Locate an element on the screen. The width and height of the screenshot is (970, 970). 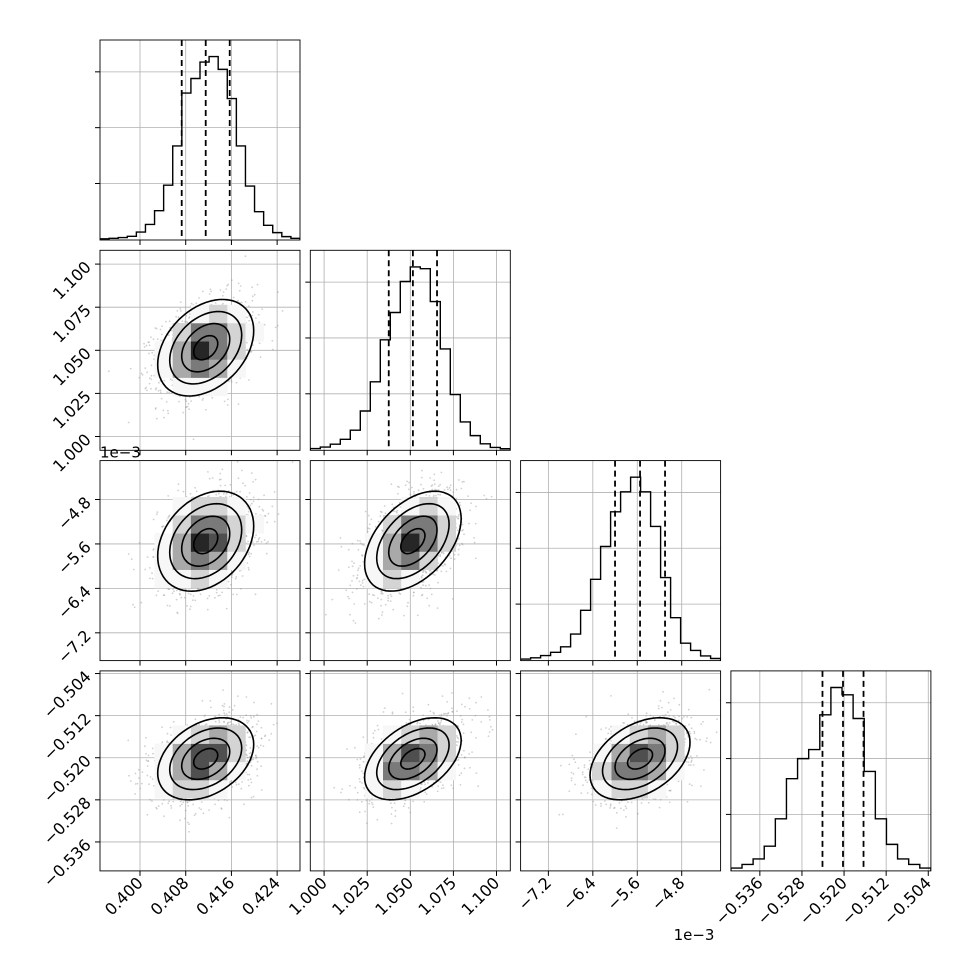
x-tick-label: 1.000 is located at coordinates (308, 896).